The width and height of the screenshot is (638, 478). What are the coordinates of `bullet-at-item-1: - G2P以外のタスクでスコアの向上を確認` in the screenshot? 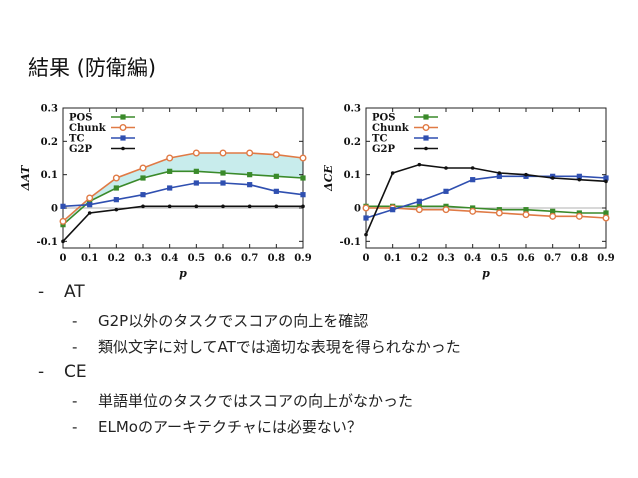 It's located at (220, 320).